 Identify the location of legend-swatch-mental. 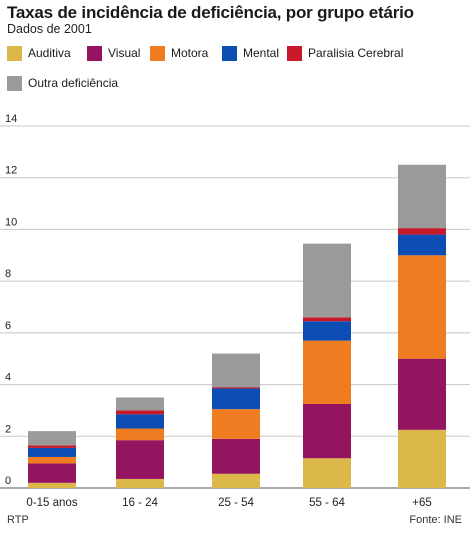
(229, 53).